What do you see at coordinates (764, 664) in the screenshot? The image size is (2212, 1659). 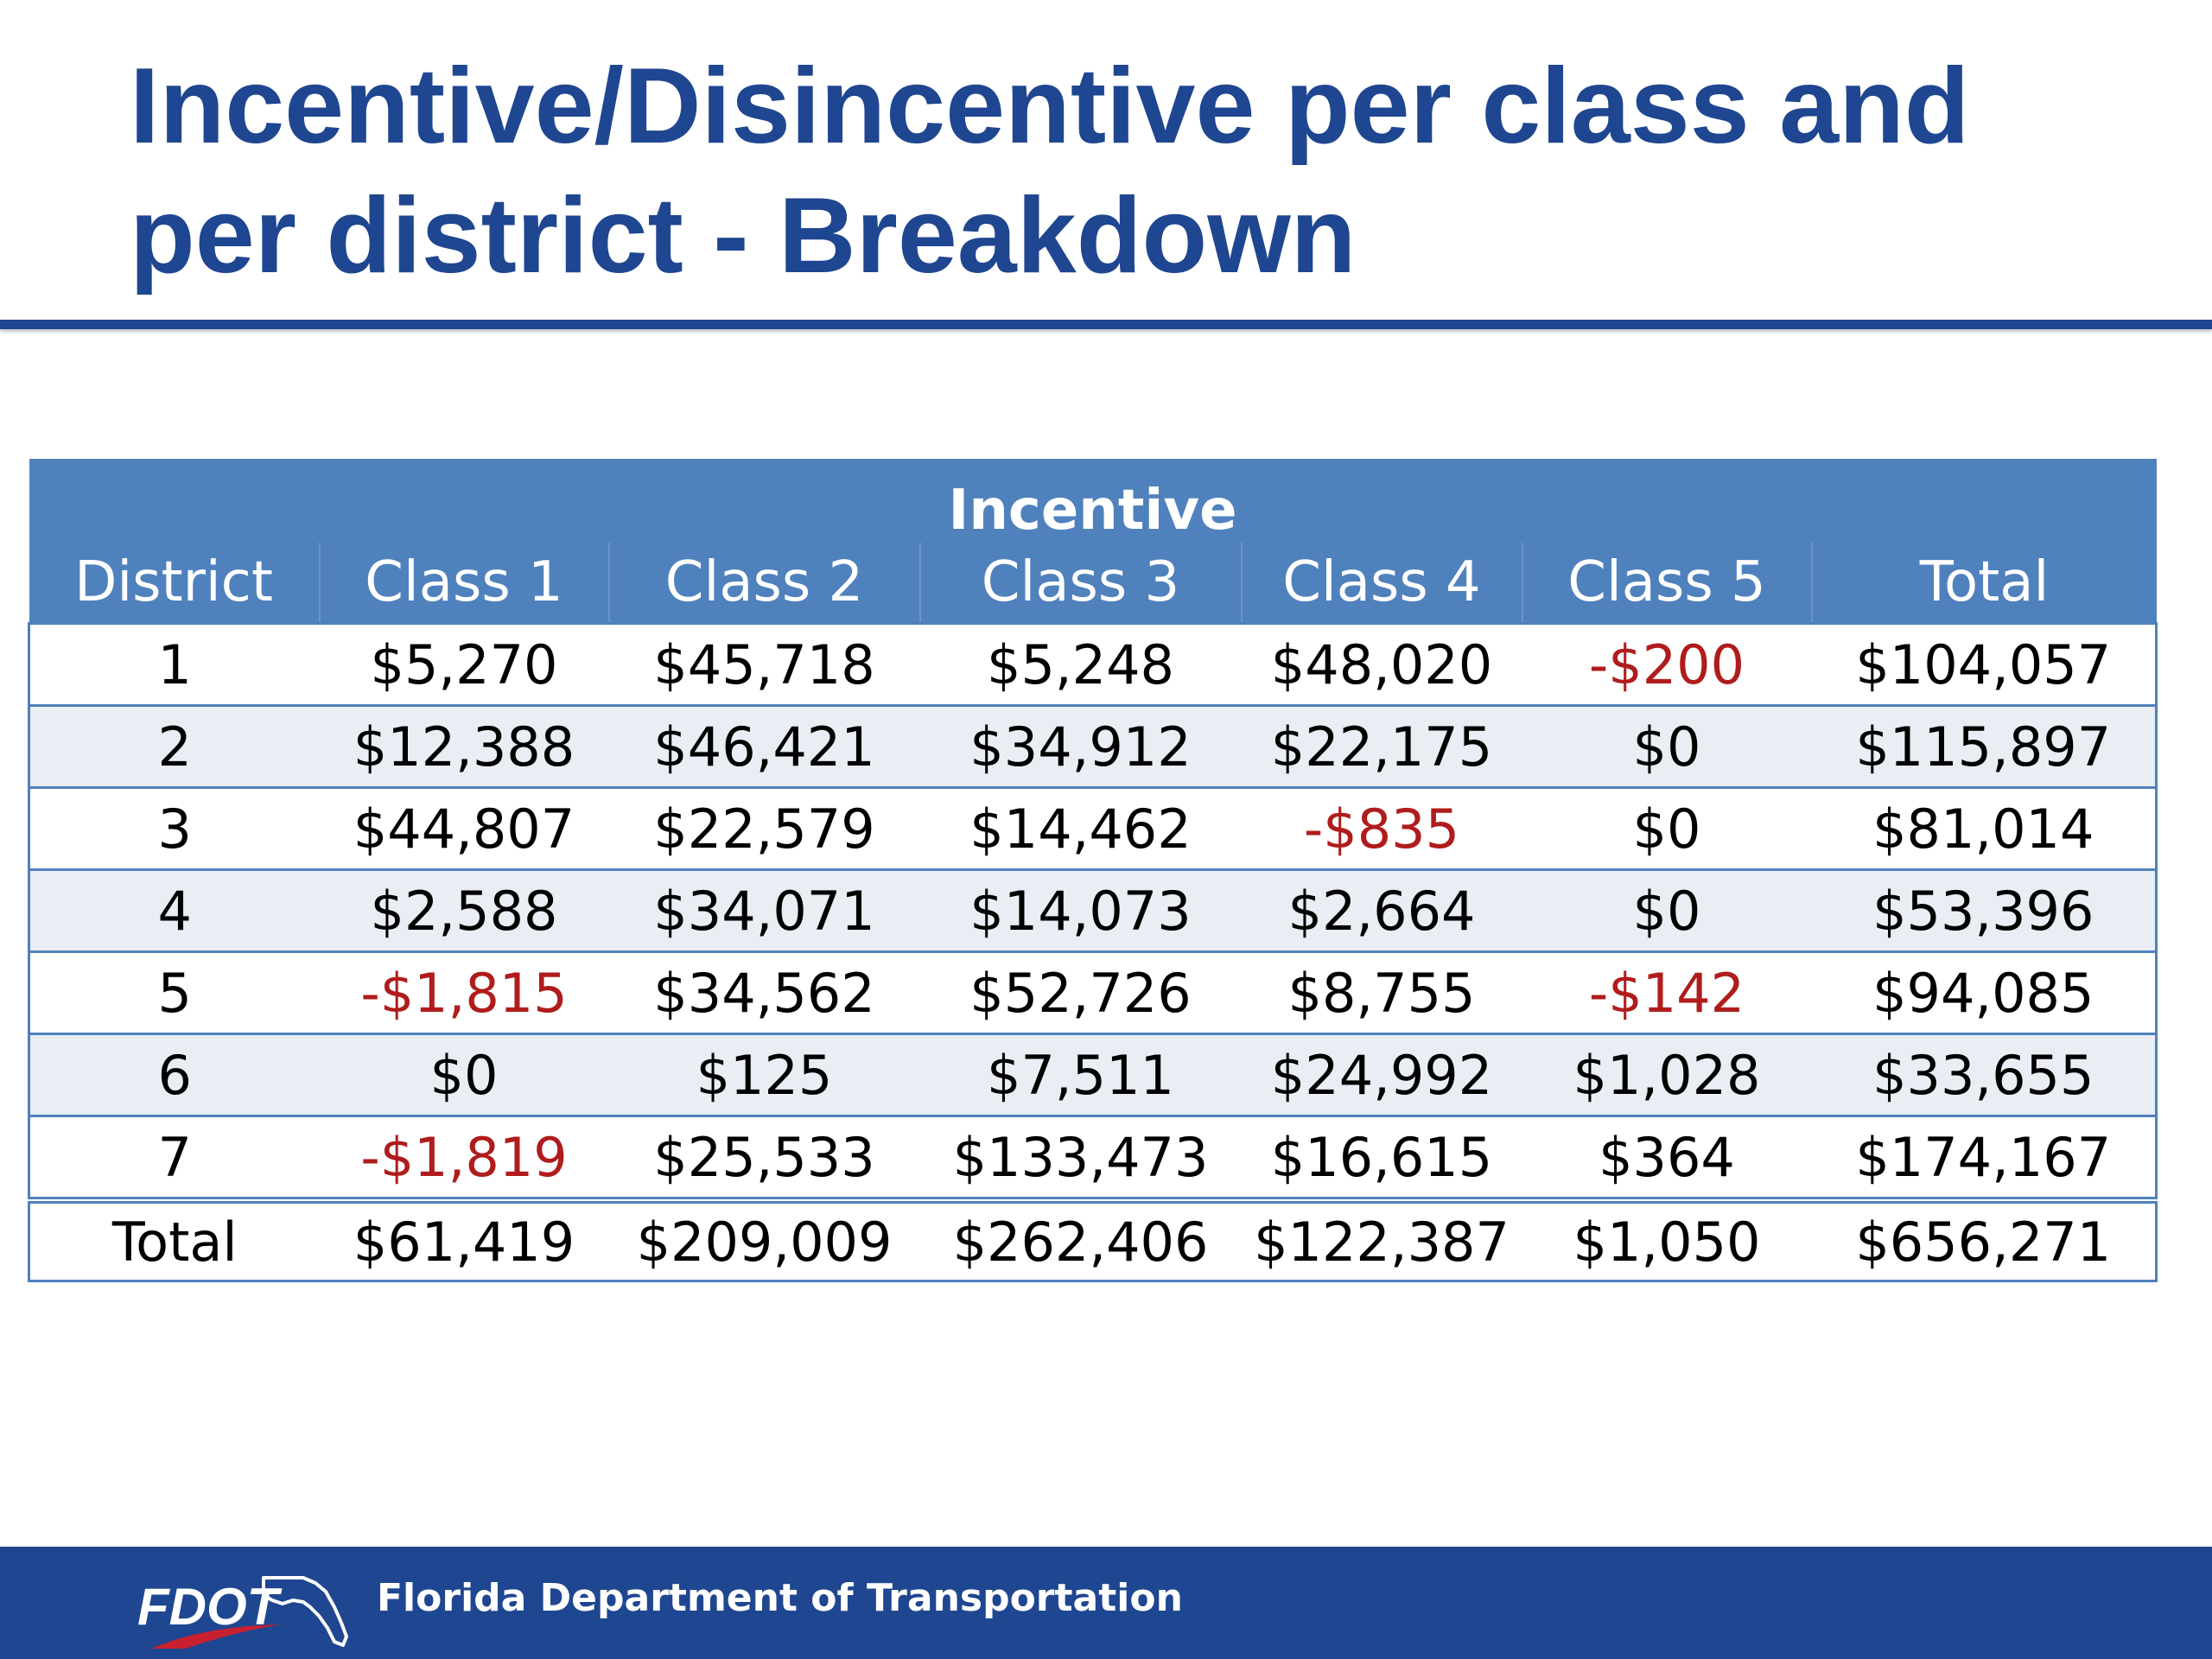 I see `class-2-cell: $45,718` at bounding box center [764, 664].